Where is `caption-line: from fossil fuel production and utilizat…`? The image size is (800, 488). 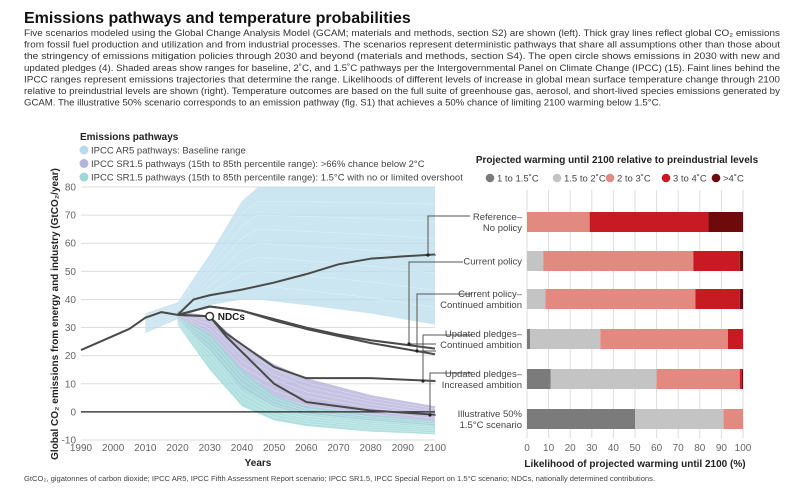 caption-line: from fossil fuel production and utilizat… is located at coordinates (402, 45).